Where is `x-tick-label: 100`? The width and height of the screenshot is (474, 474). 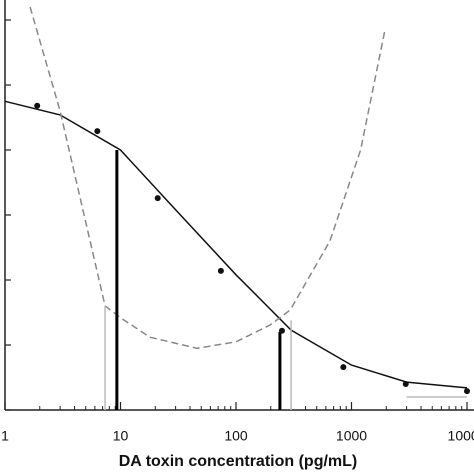
x-tick-label: 100 is located at coordinates (236, 436).